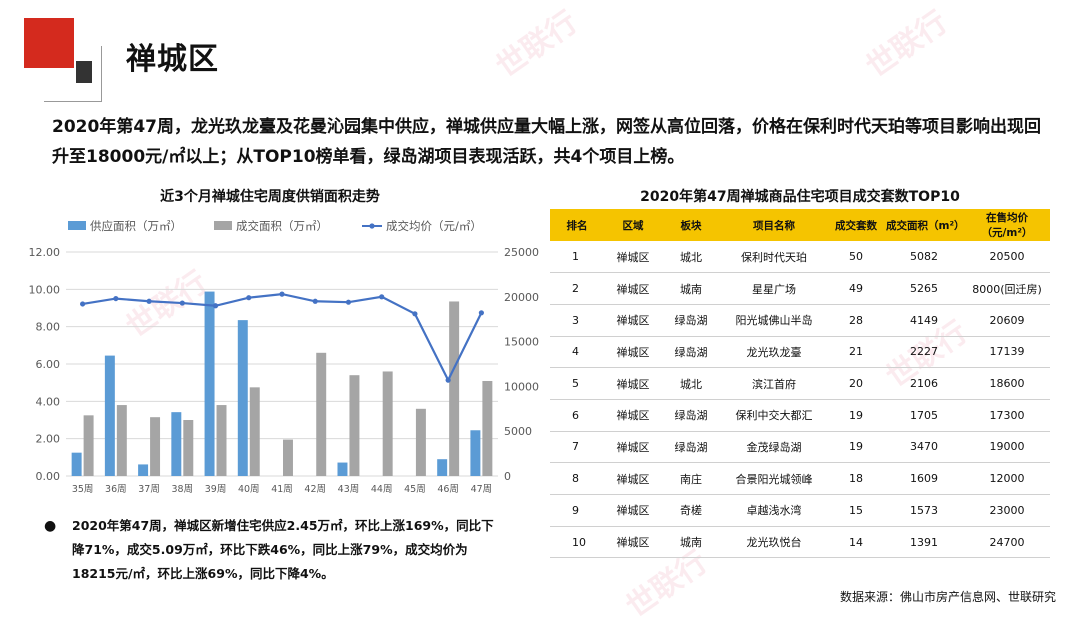 This screenshot has height=626, width=1080. What do you see at coordinates (691, 225) in the screenshot?
I see `header-sector: 板块` at bounding box center [691, 225].